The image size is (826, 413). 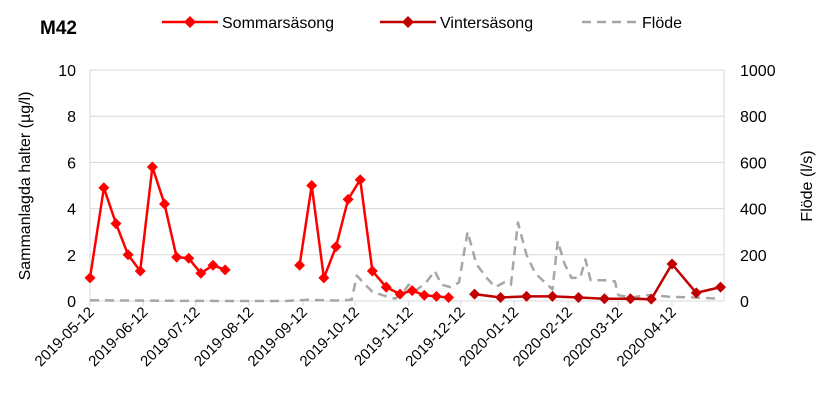 What do you see at coordinates (753, 117) in the screenshot?
I see `y2-tick-label: 800` at bounding box center [753, 117].